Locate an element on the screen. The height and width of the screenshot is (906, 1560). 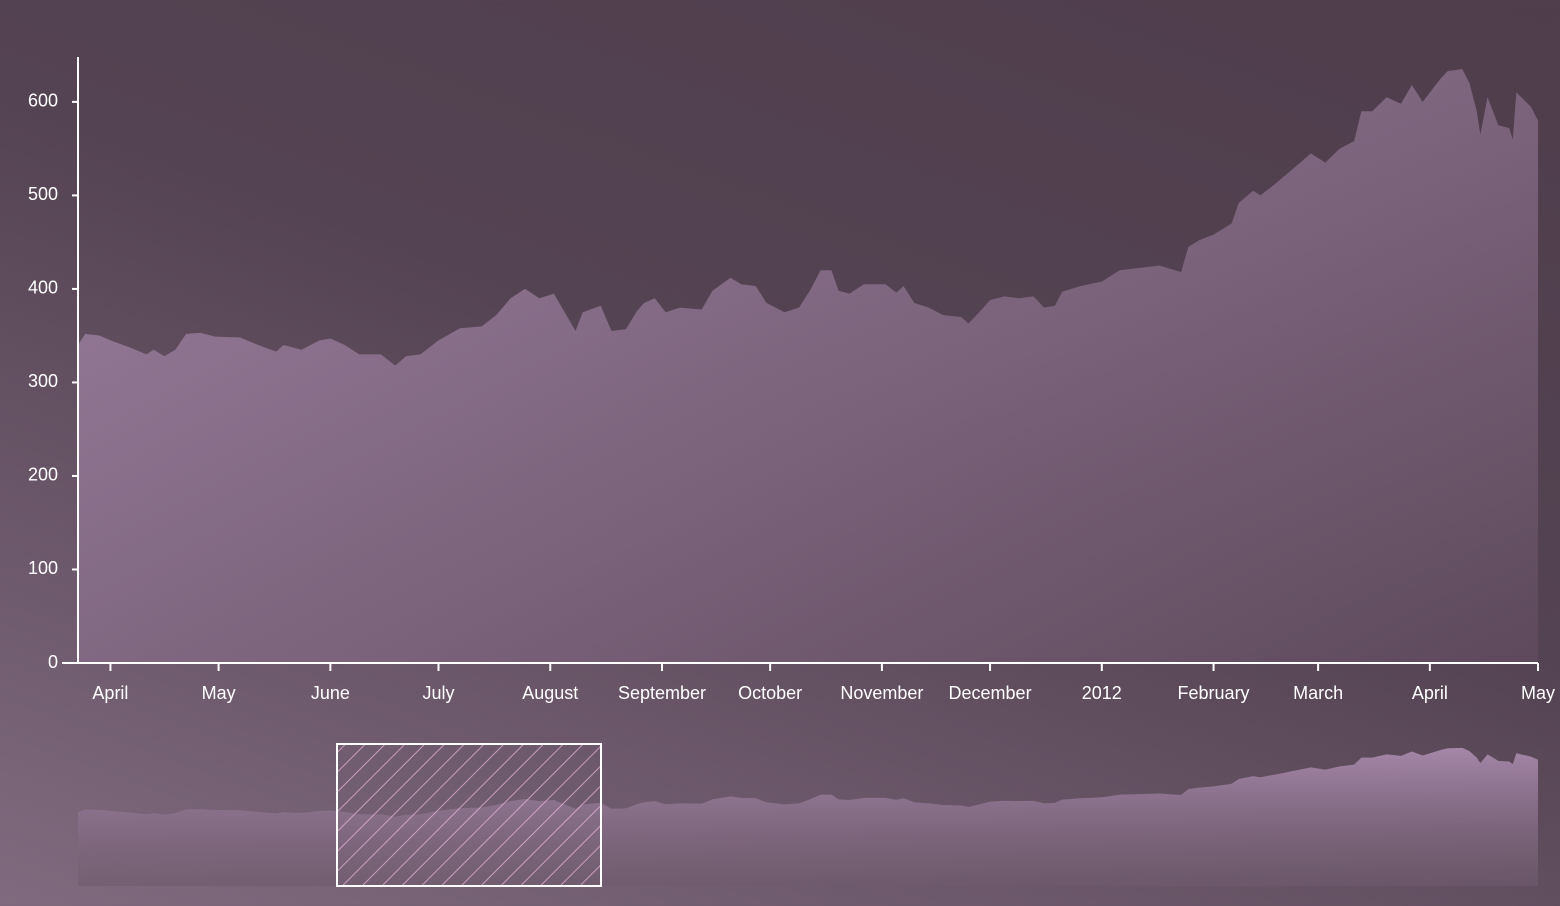
overview-area is located at coordinates (808, 816).